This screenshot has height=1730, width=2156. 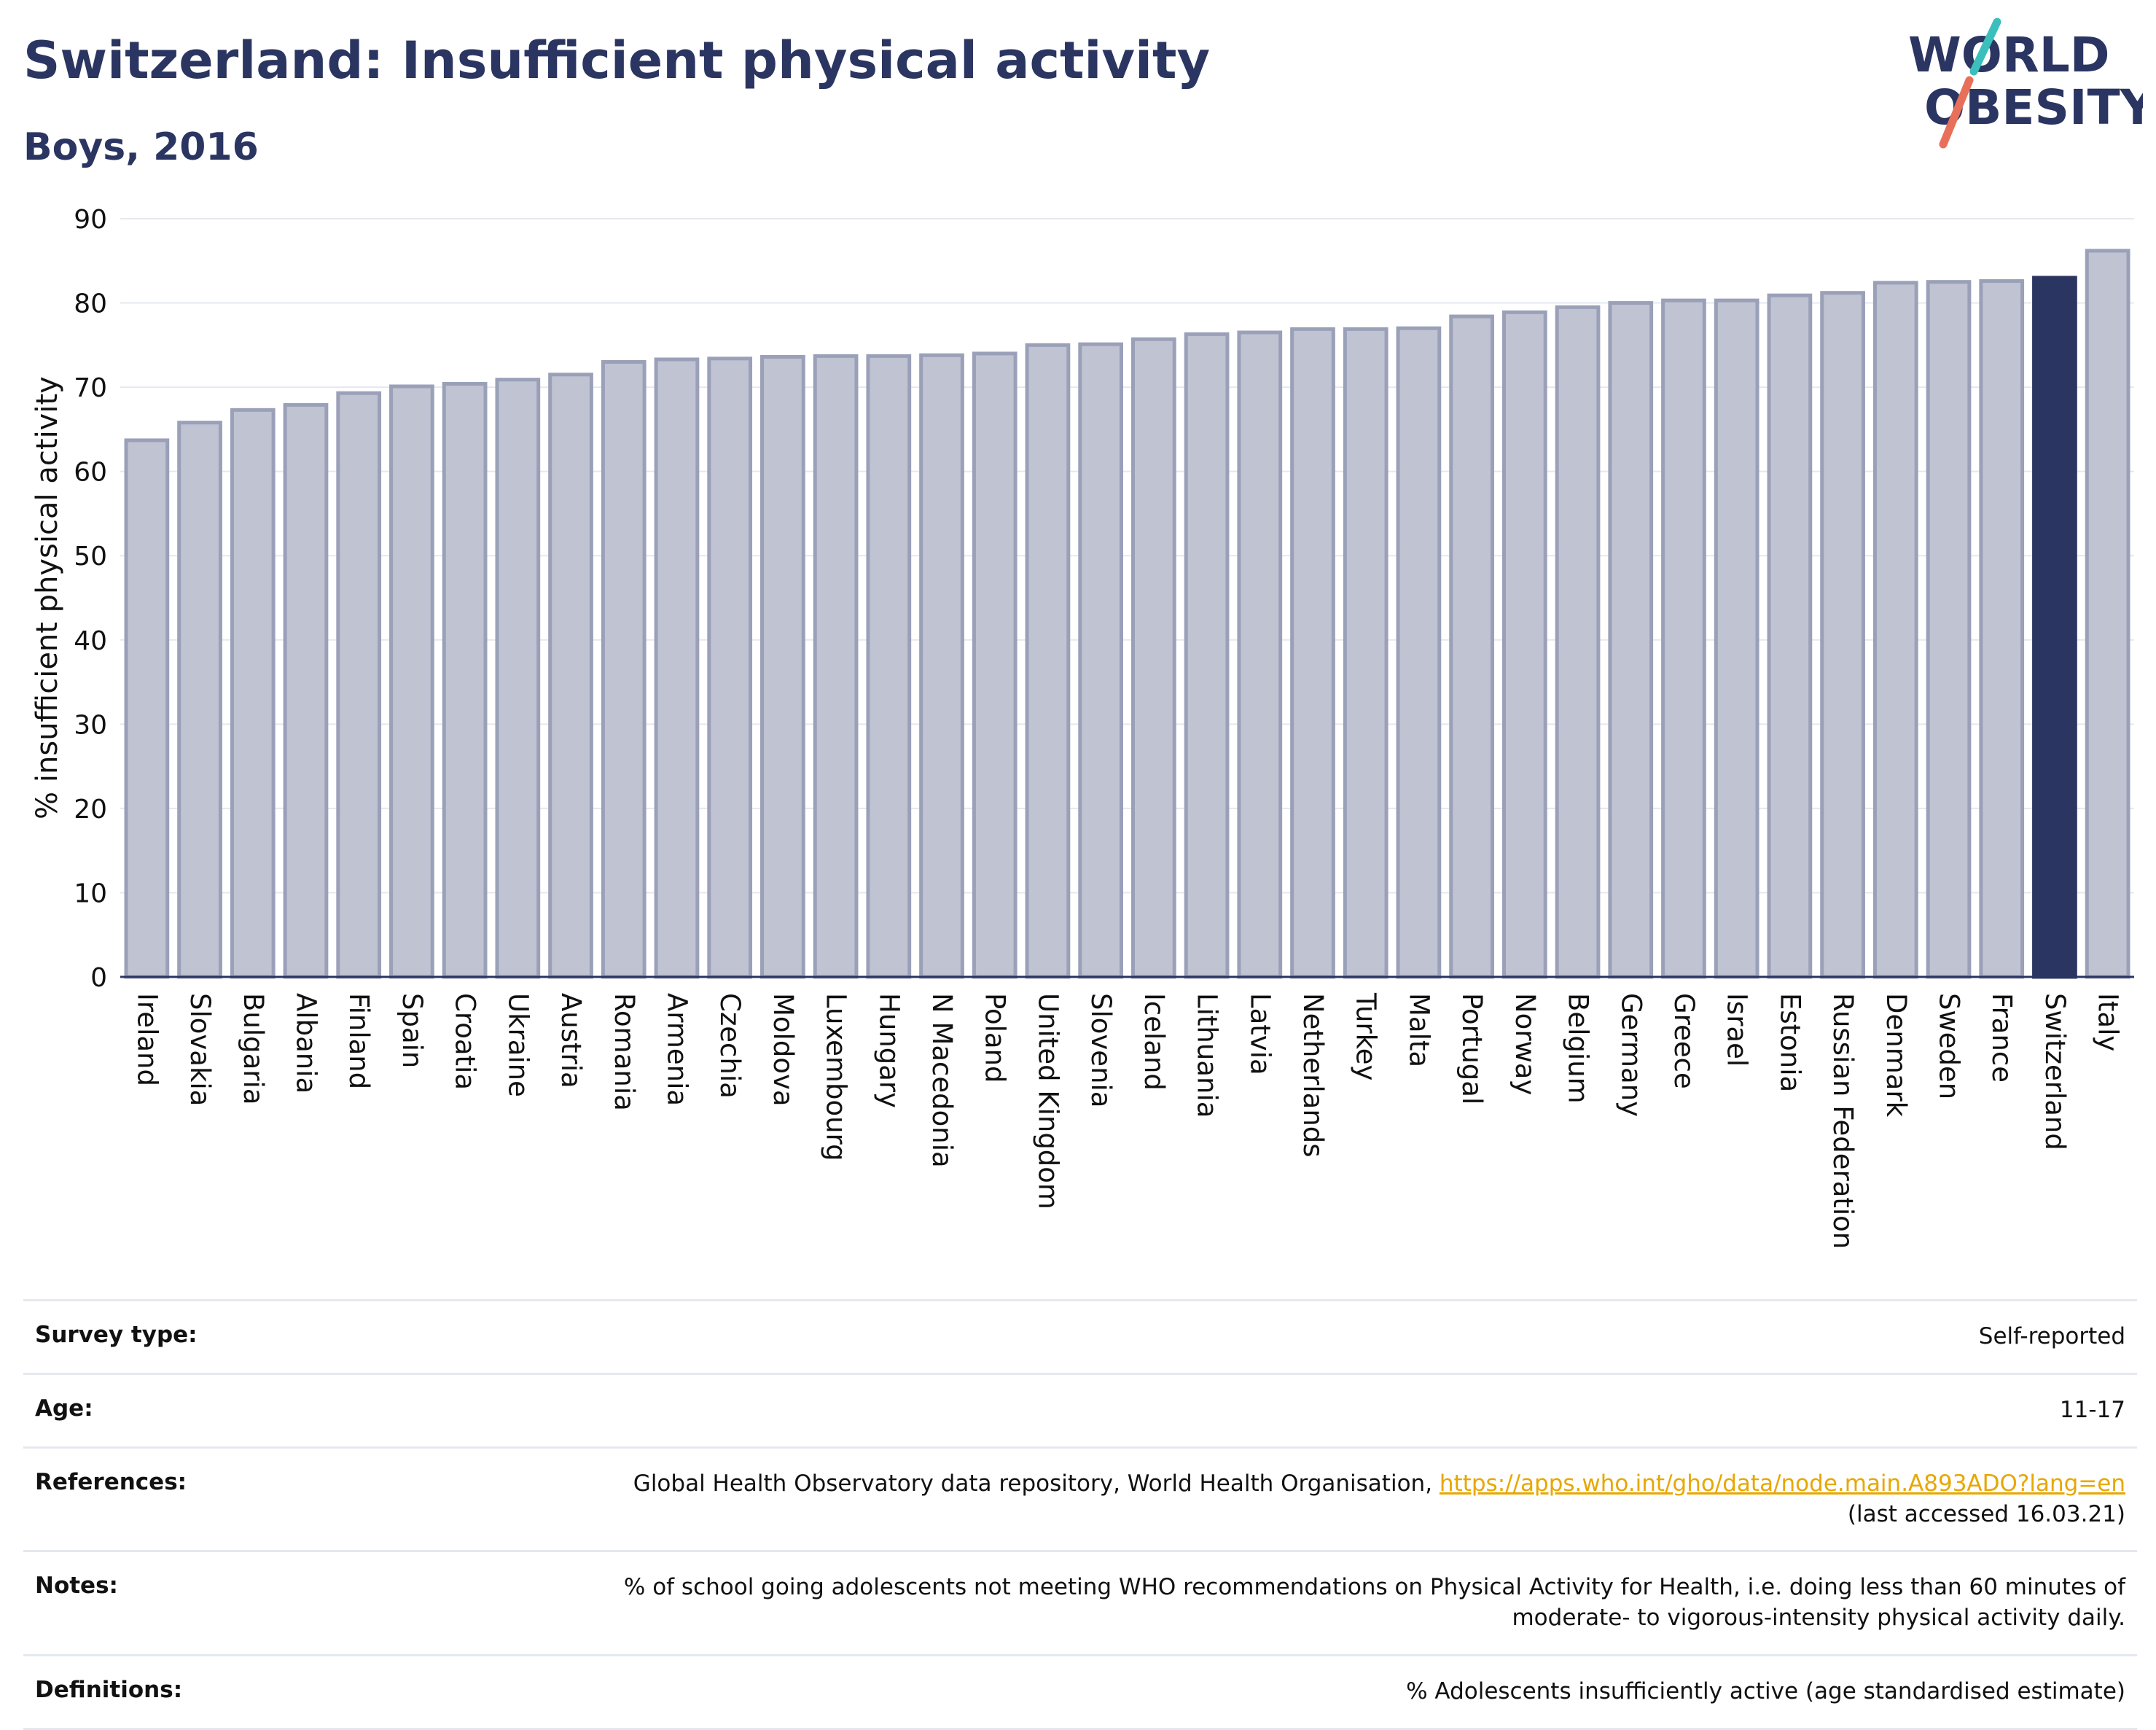 I want to click on x-tick-label: Iceland, so click(x=1154, y=1042).